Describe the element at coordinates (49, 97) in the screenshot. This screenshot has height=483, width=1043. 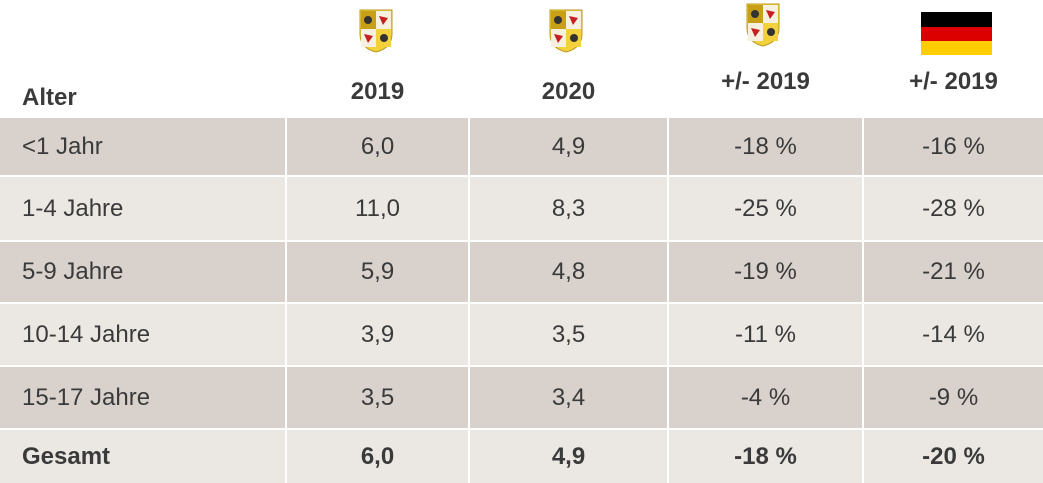
I see `header-cell: Alter` at that location.